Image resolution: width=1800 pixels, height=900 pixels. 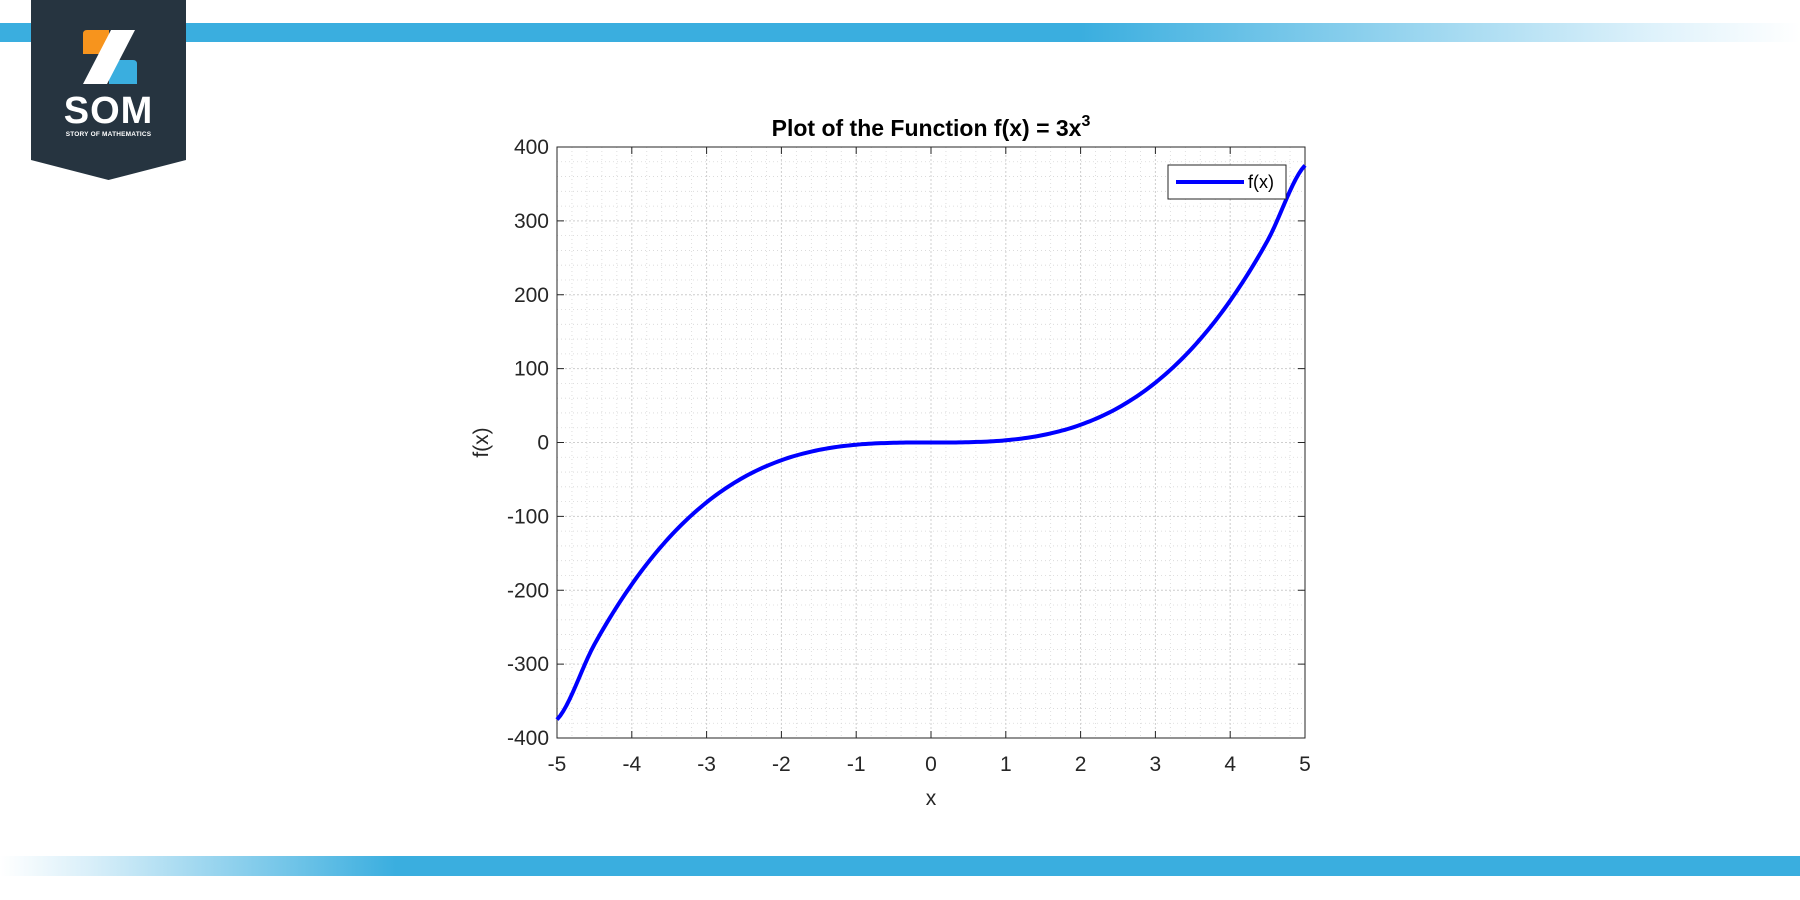 I want to click on logo-wordmark: SOM, so click(x=108, y=111).